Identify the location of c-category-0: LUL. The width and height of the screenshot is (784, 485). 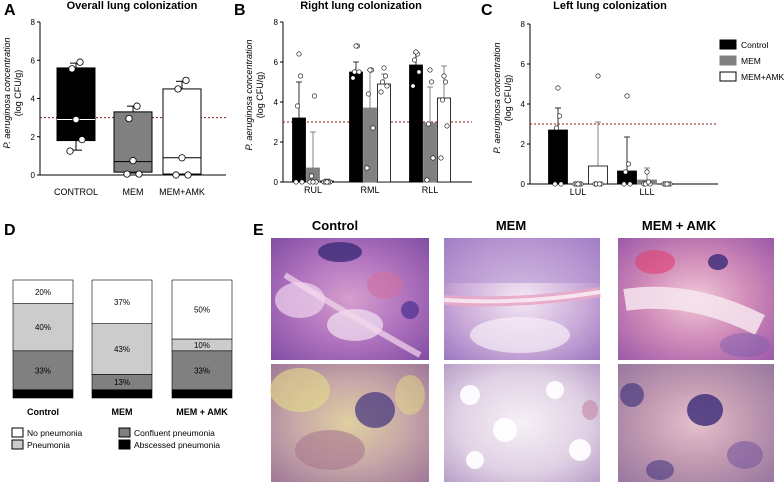
(578, 192).